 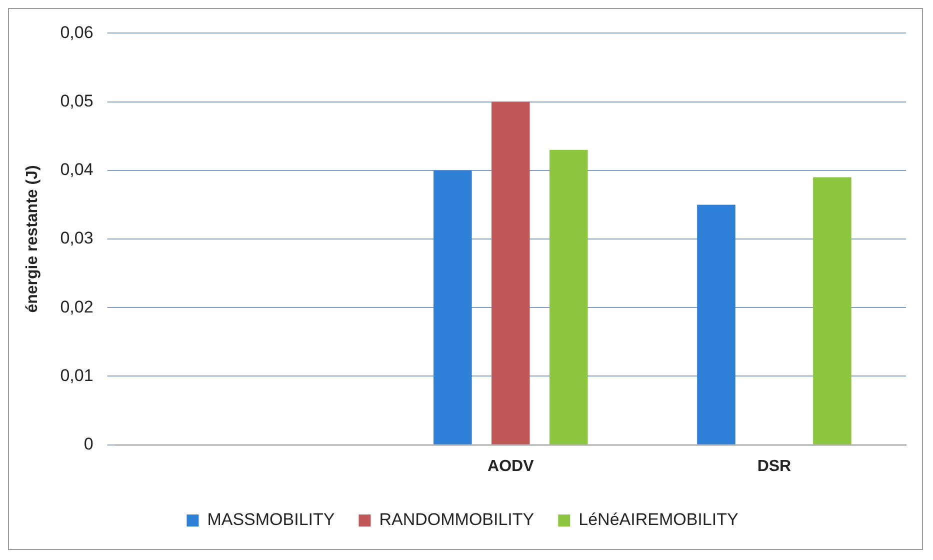 I want to click on y-axis-title: énergie restante (J), so click(x=33, y=239).